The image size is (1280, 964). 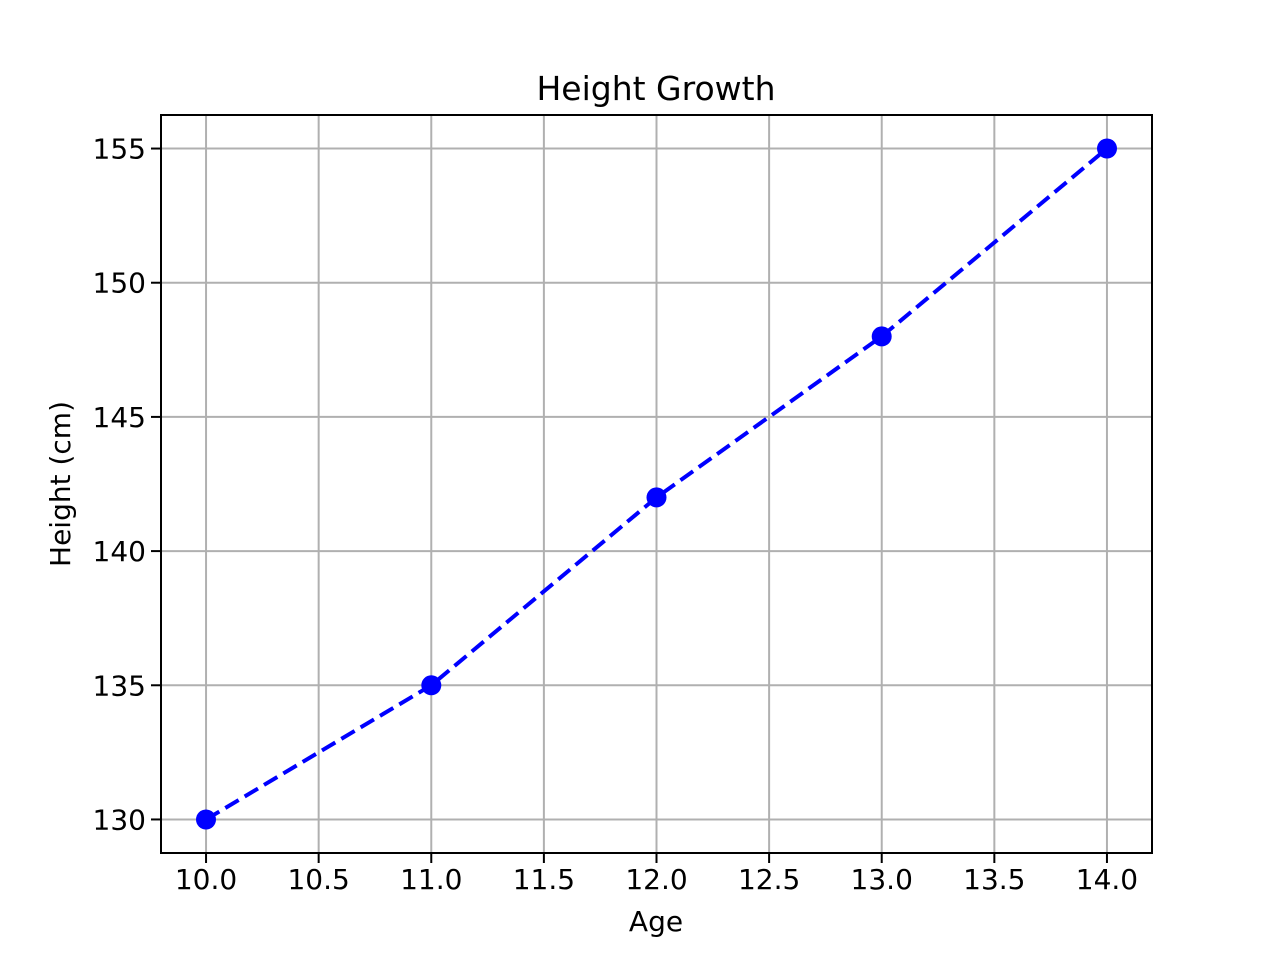 I want to click on x-tick-label: 14.0, so click(x=1107, y=879).